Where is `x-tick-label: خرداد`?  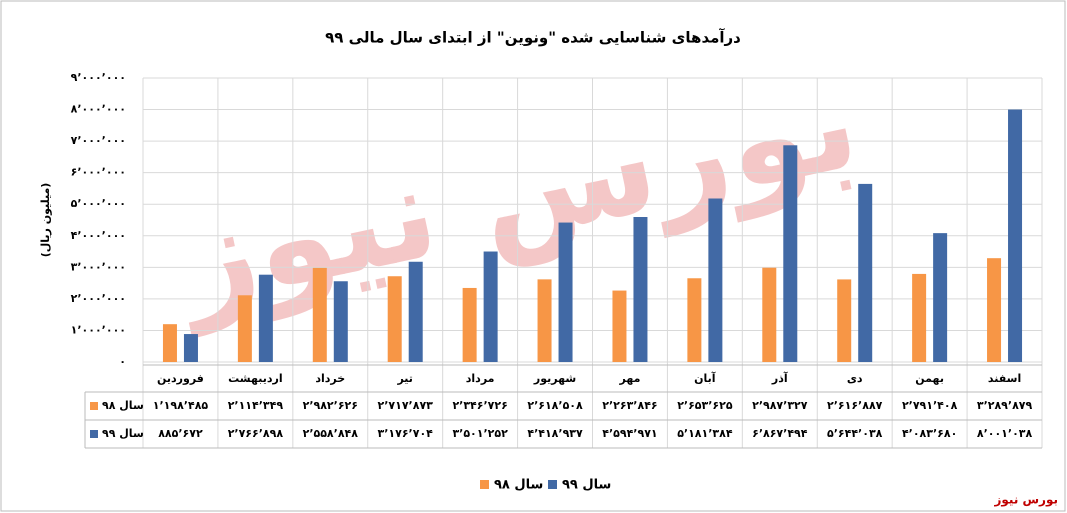
x-tick-label: خرداد is located at coordinates (330, 378).